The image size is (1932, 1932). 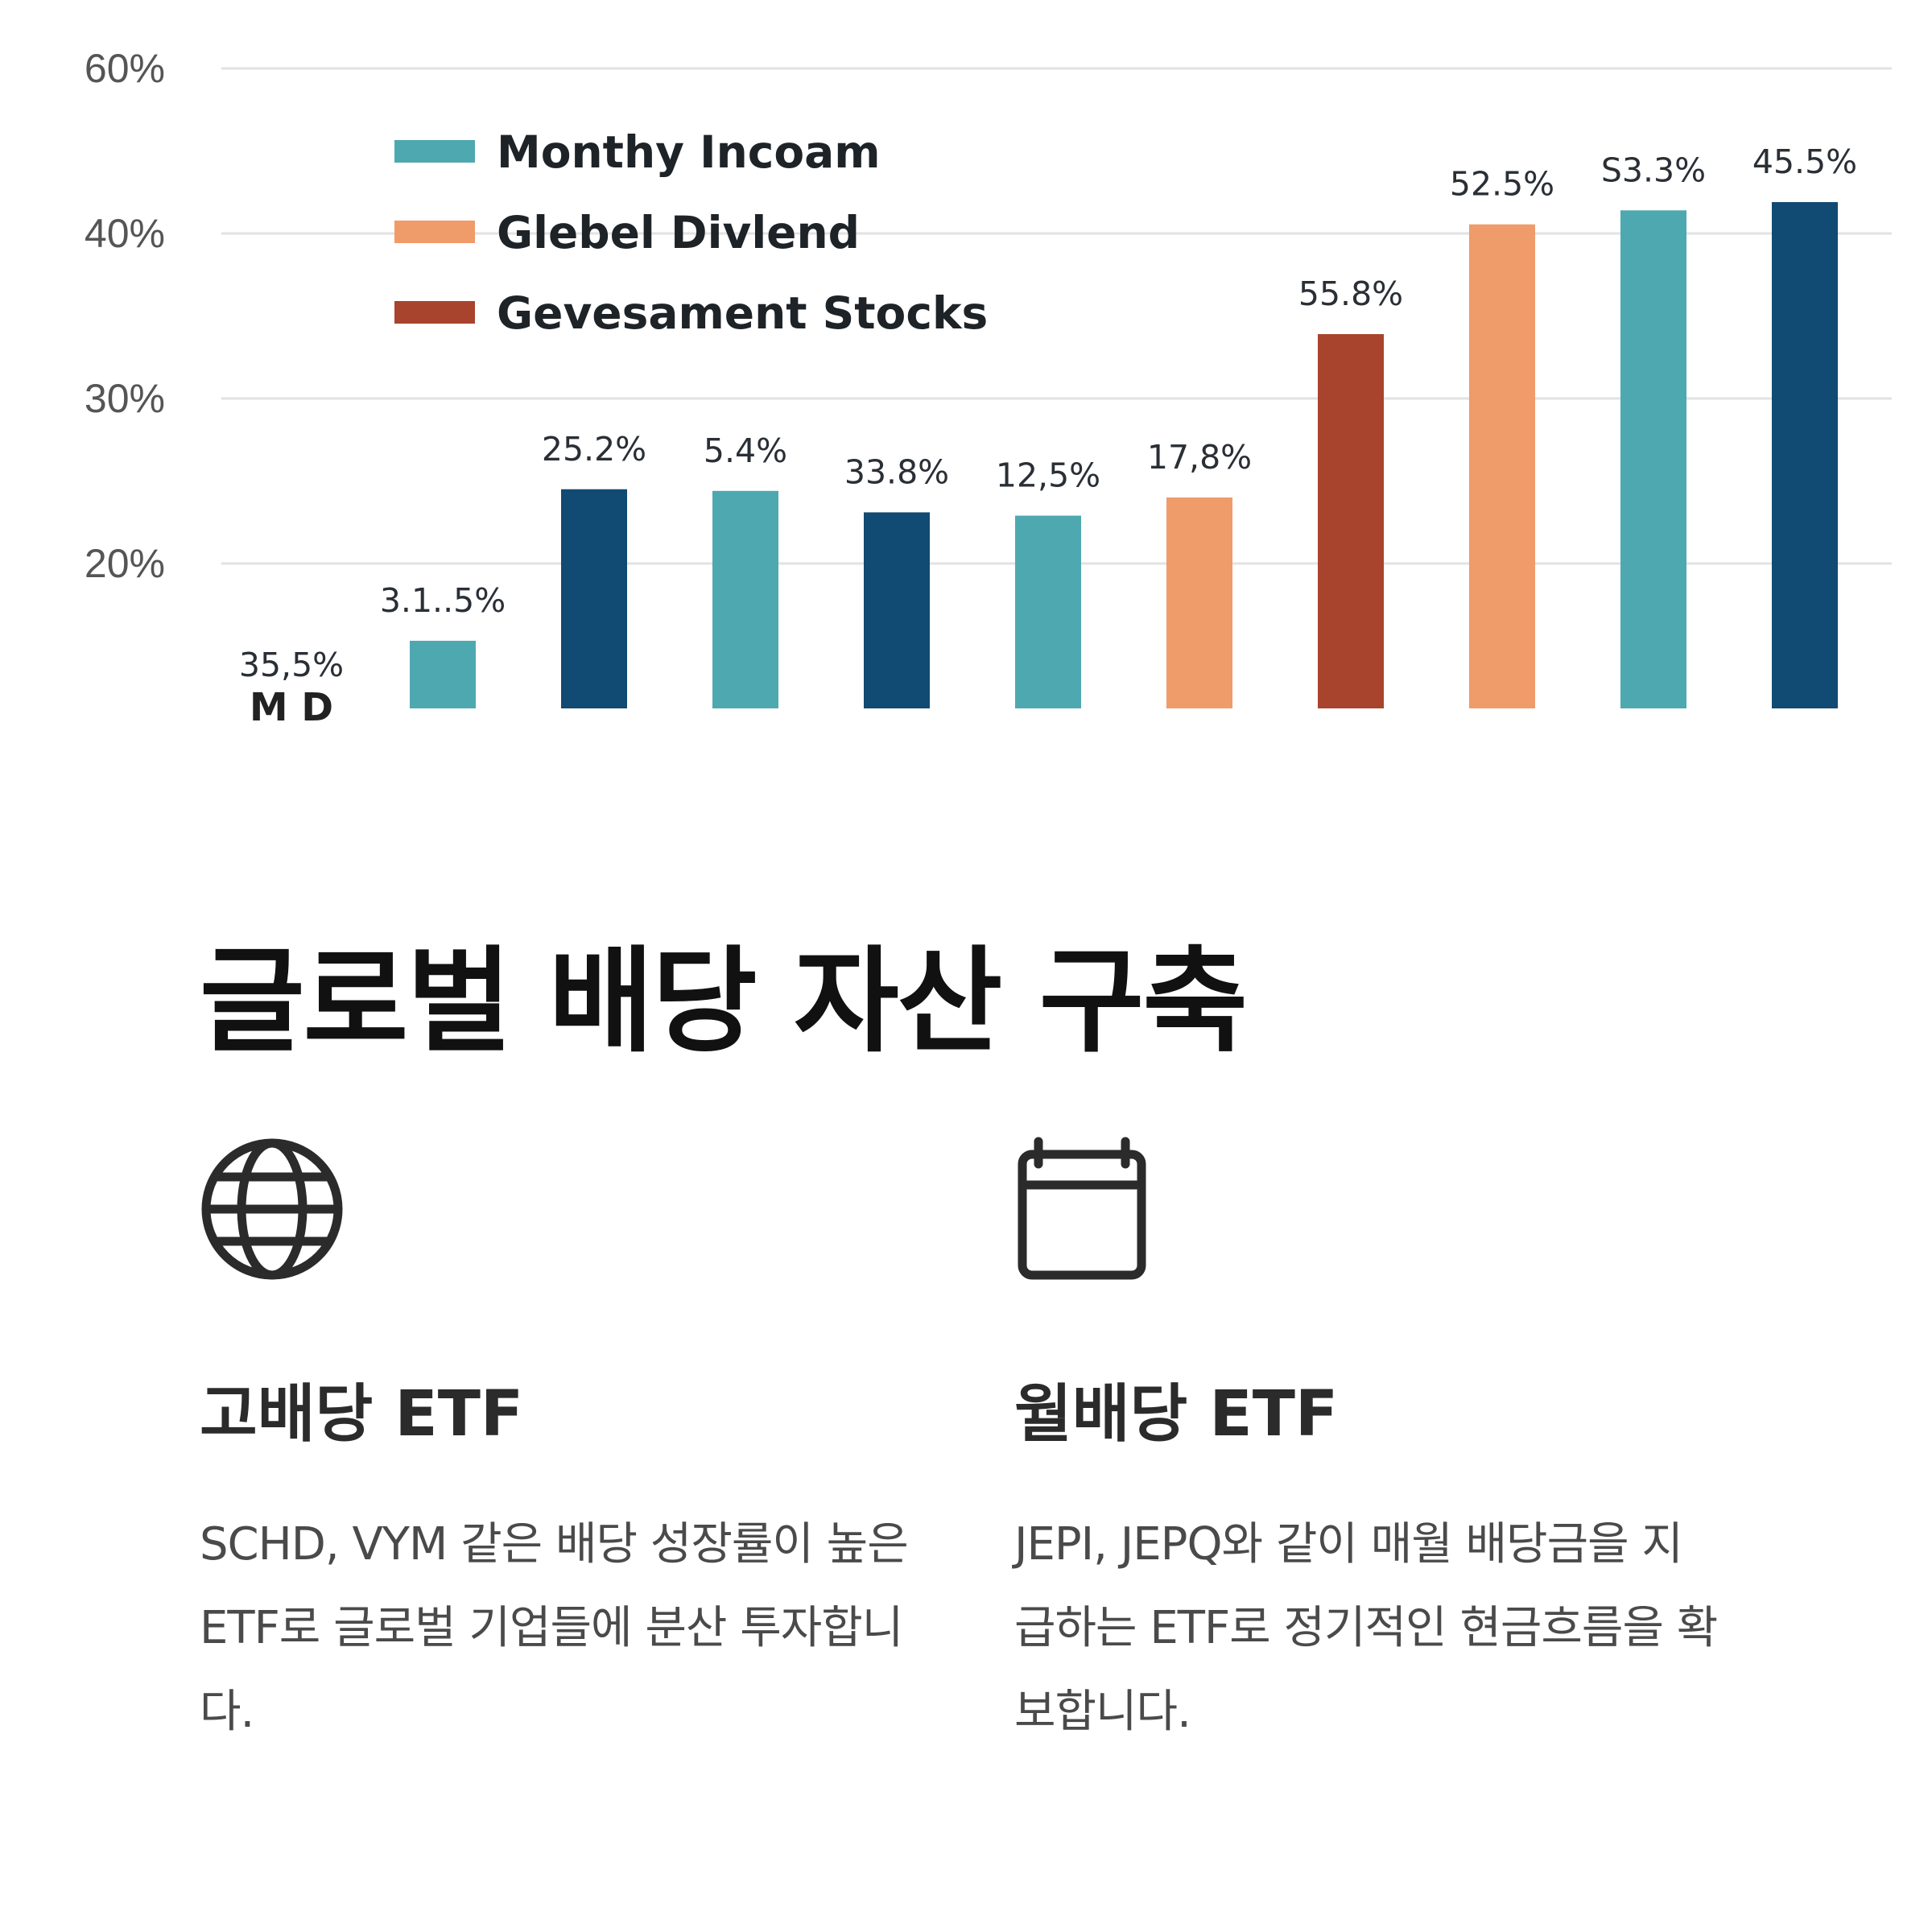 I want to click on card-title: 고배당 ETF, so click(x=362, y=1414).